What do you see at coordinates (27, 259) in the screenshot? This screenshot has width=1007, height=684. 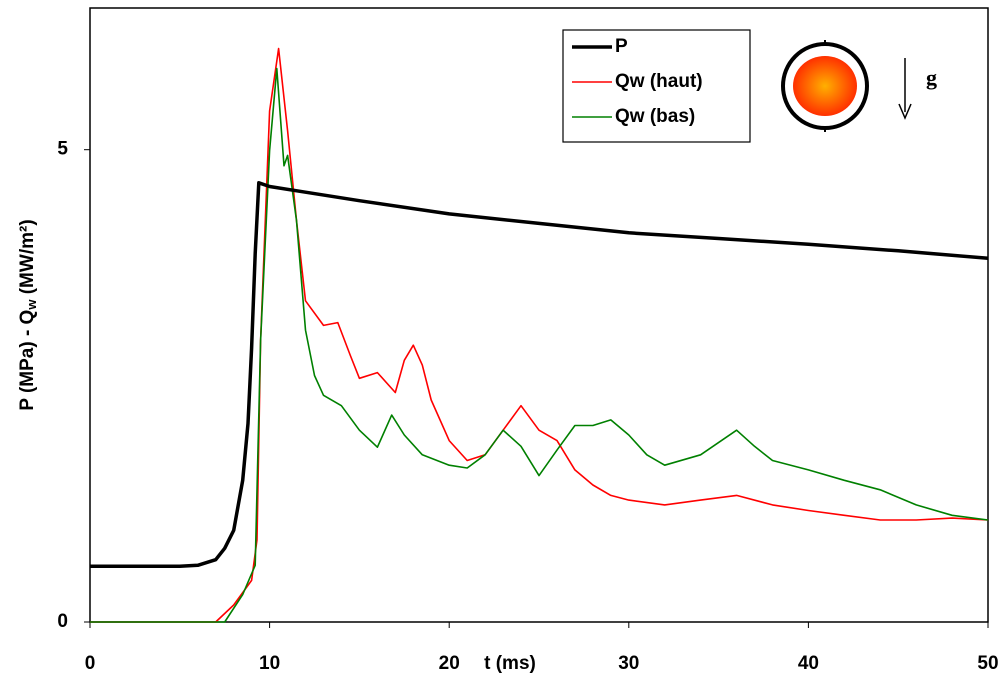 I see `y-label-part: (MW/m²)` at bounding box center [27, 259].